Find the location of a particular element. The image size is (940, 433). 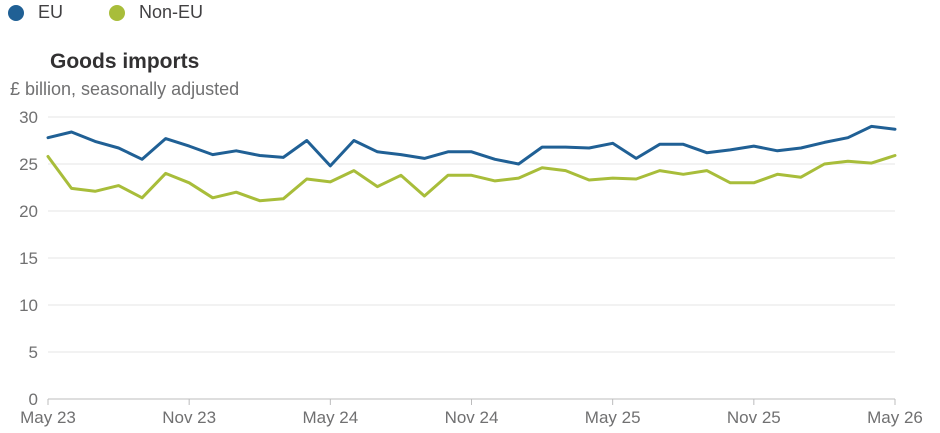

legend: EU Non-EU is located at coordinates (128, 12).